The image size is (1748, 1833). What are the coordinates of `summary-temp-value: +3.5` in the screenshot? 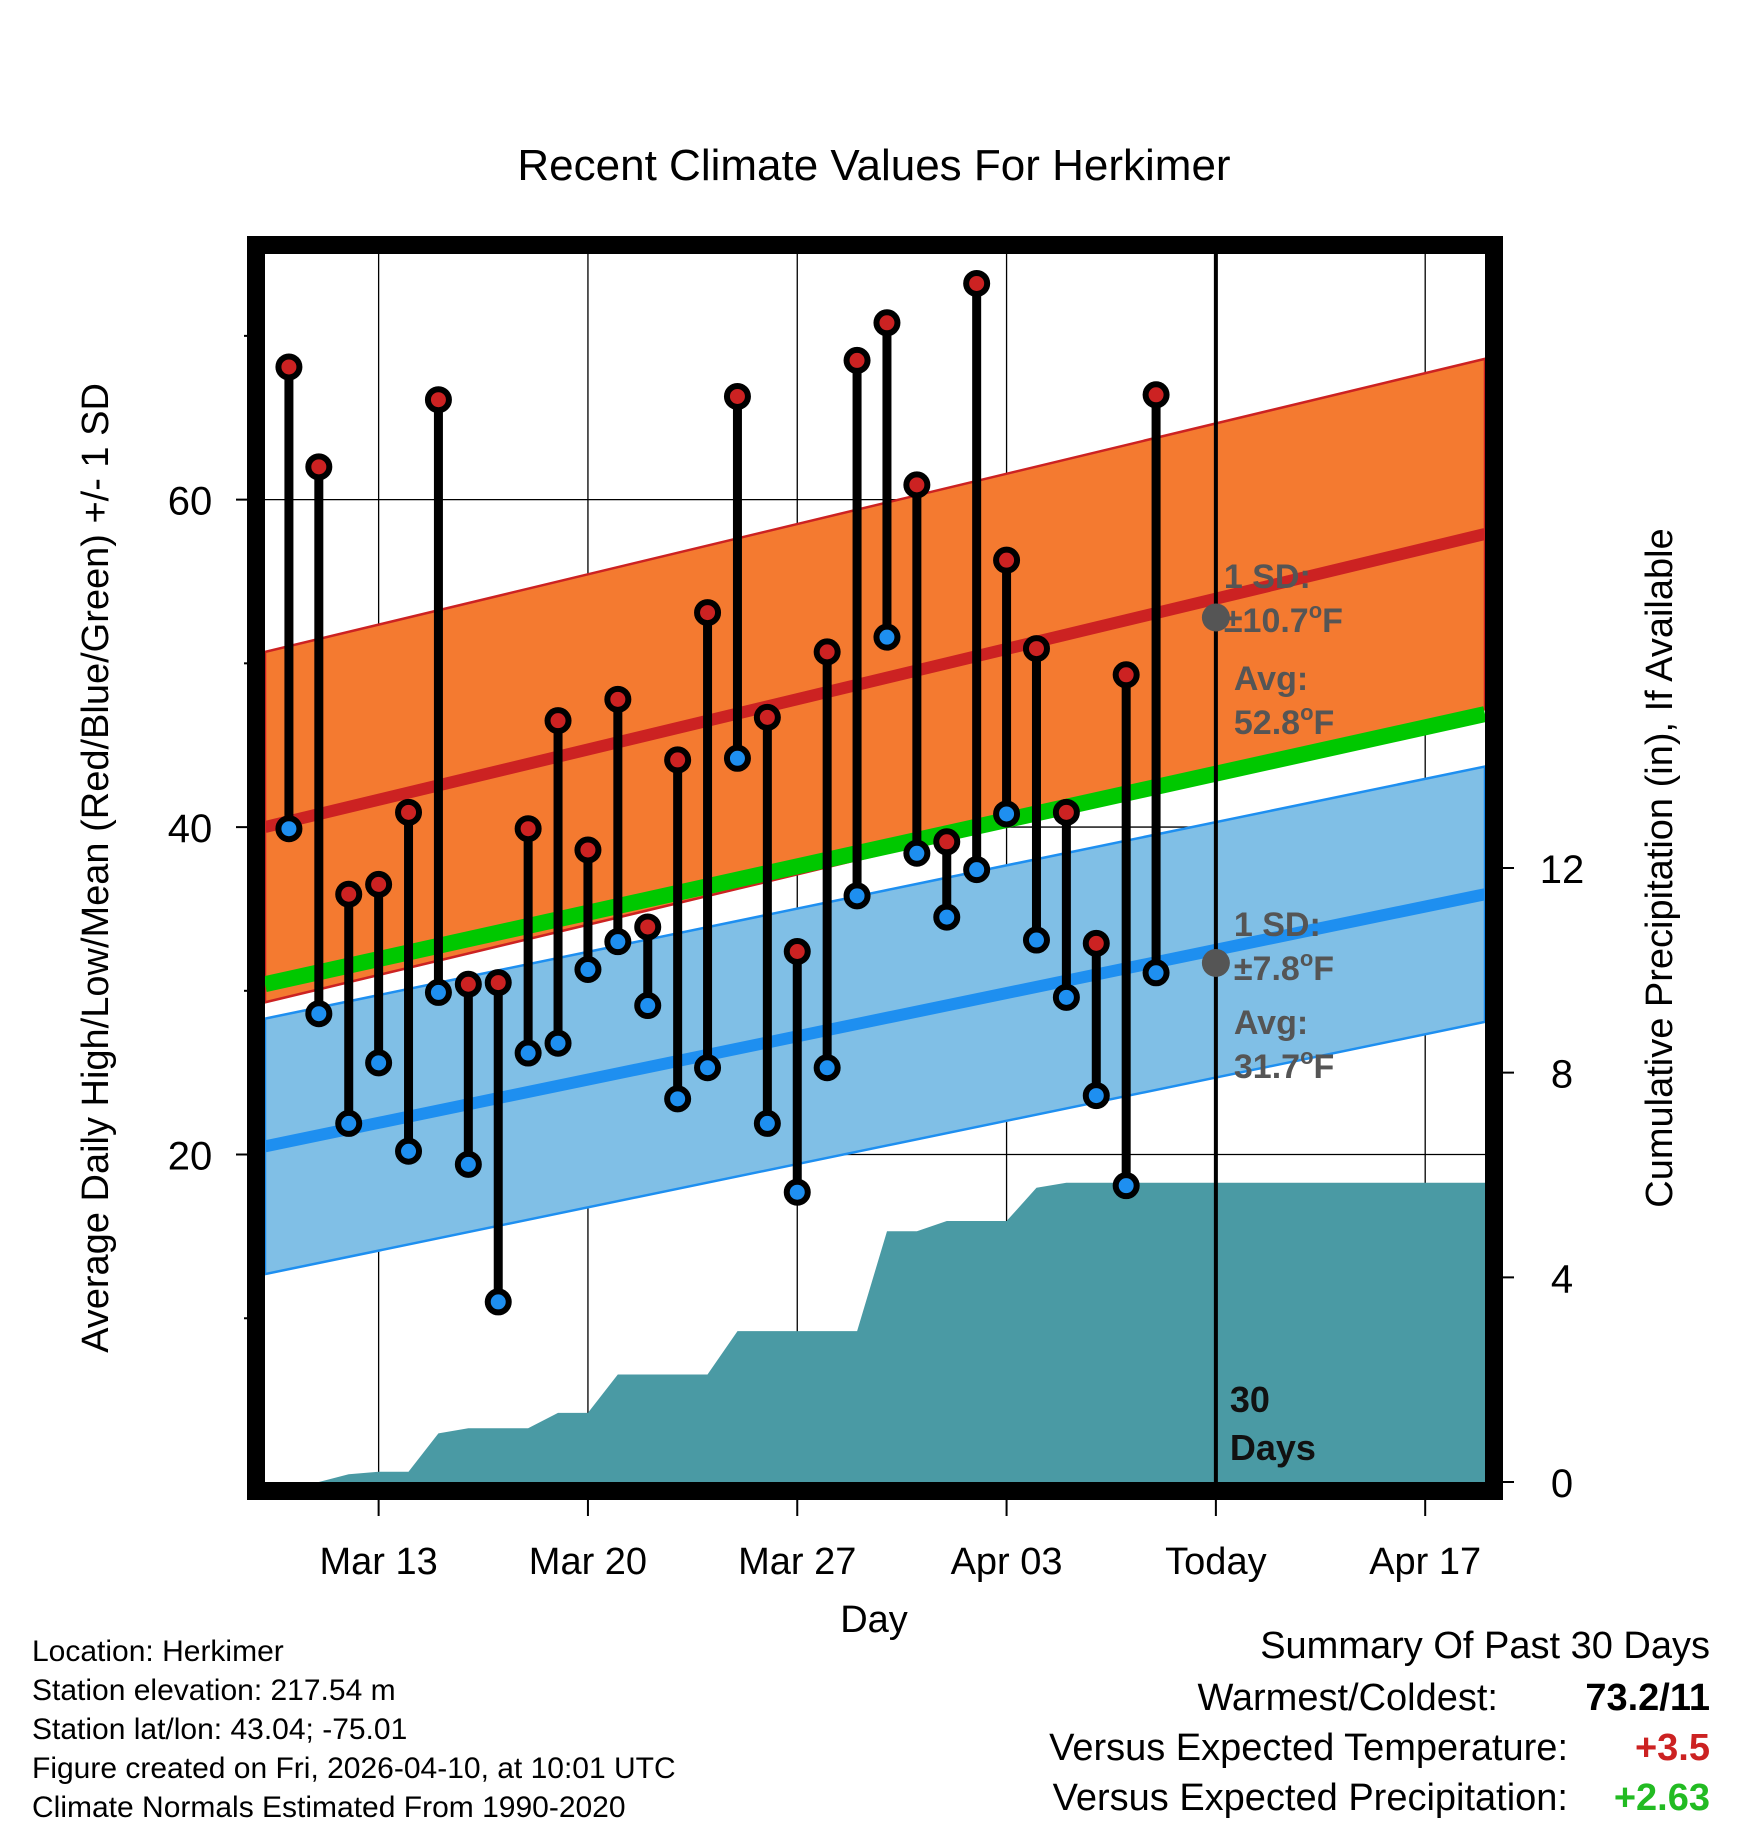 It's located at (1672, 1748).